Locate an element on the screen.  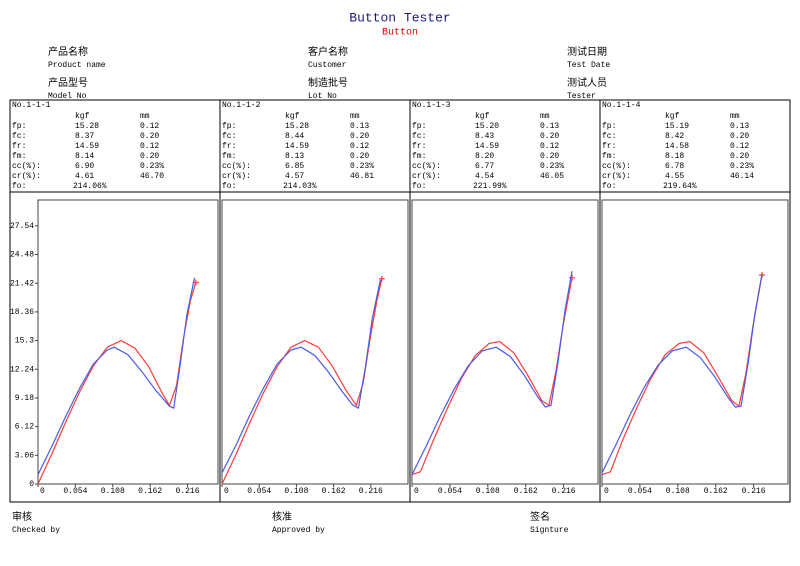
sign-label-en: Approved by is located at coordinates (298, 530).